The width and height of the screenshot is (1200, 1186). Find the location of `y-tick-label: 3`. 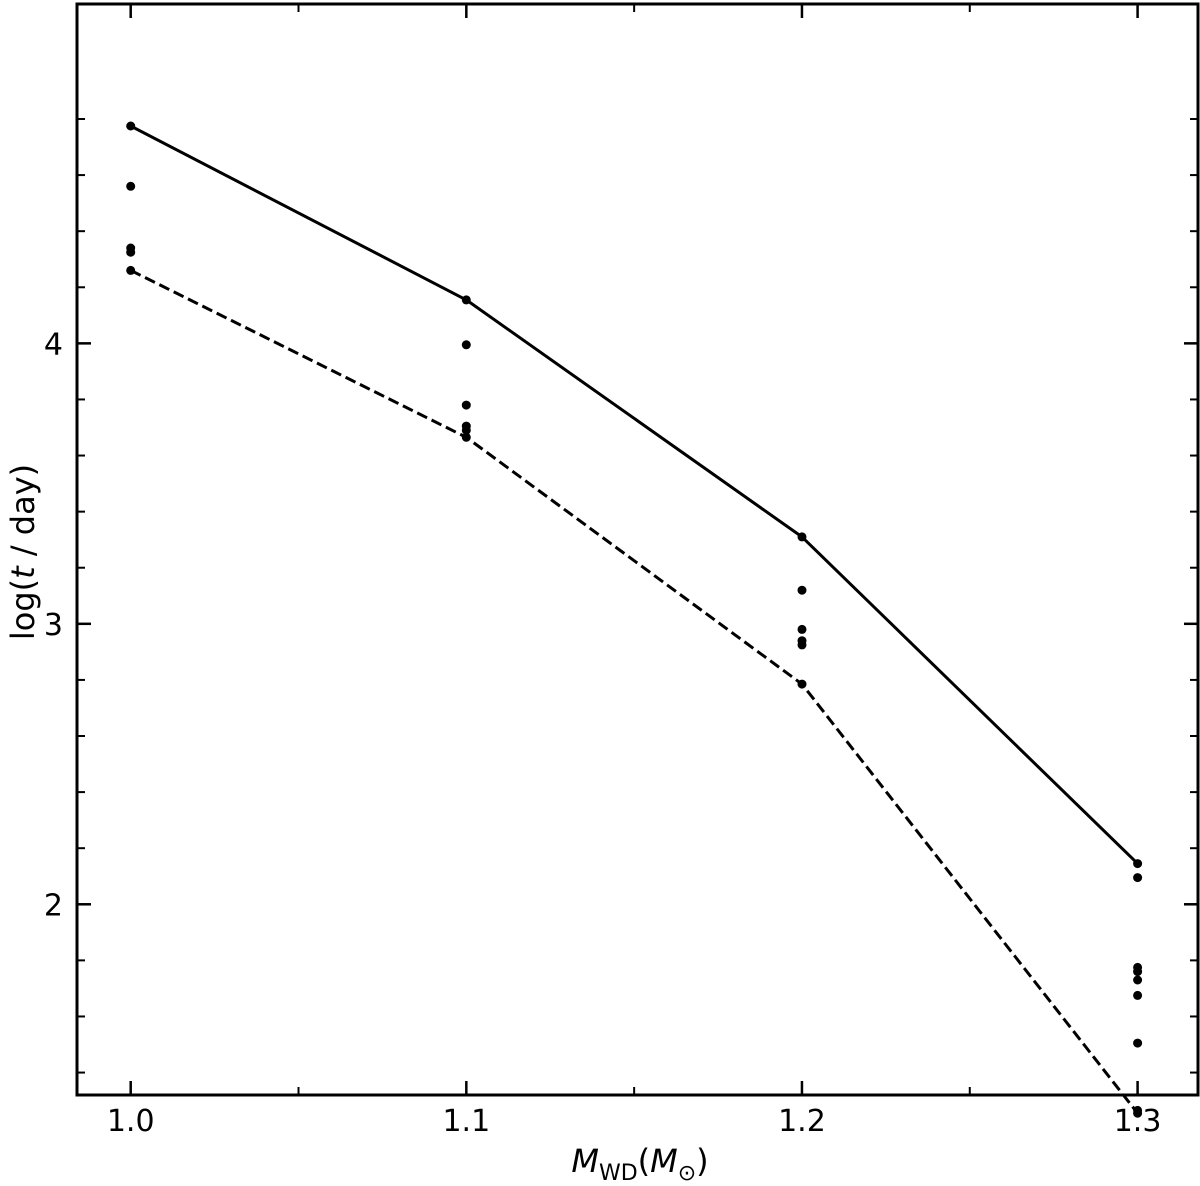

y-tick-label: 3 is located at coordinates (53, 625).